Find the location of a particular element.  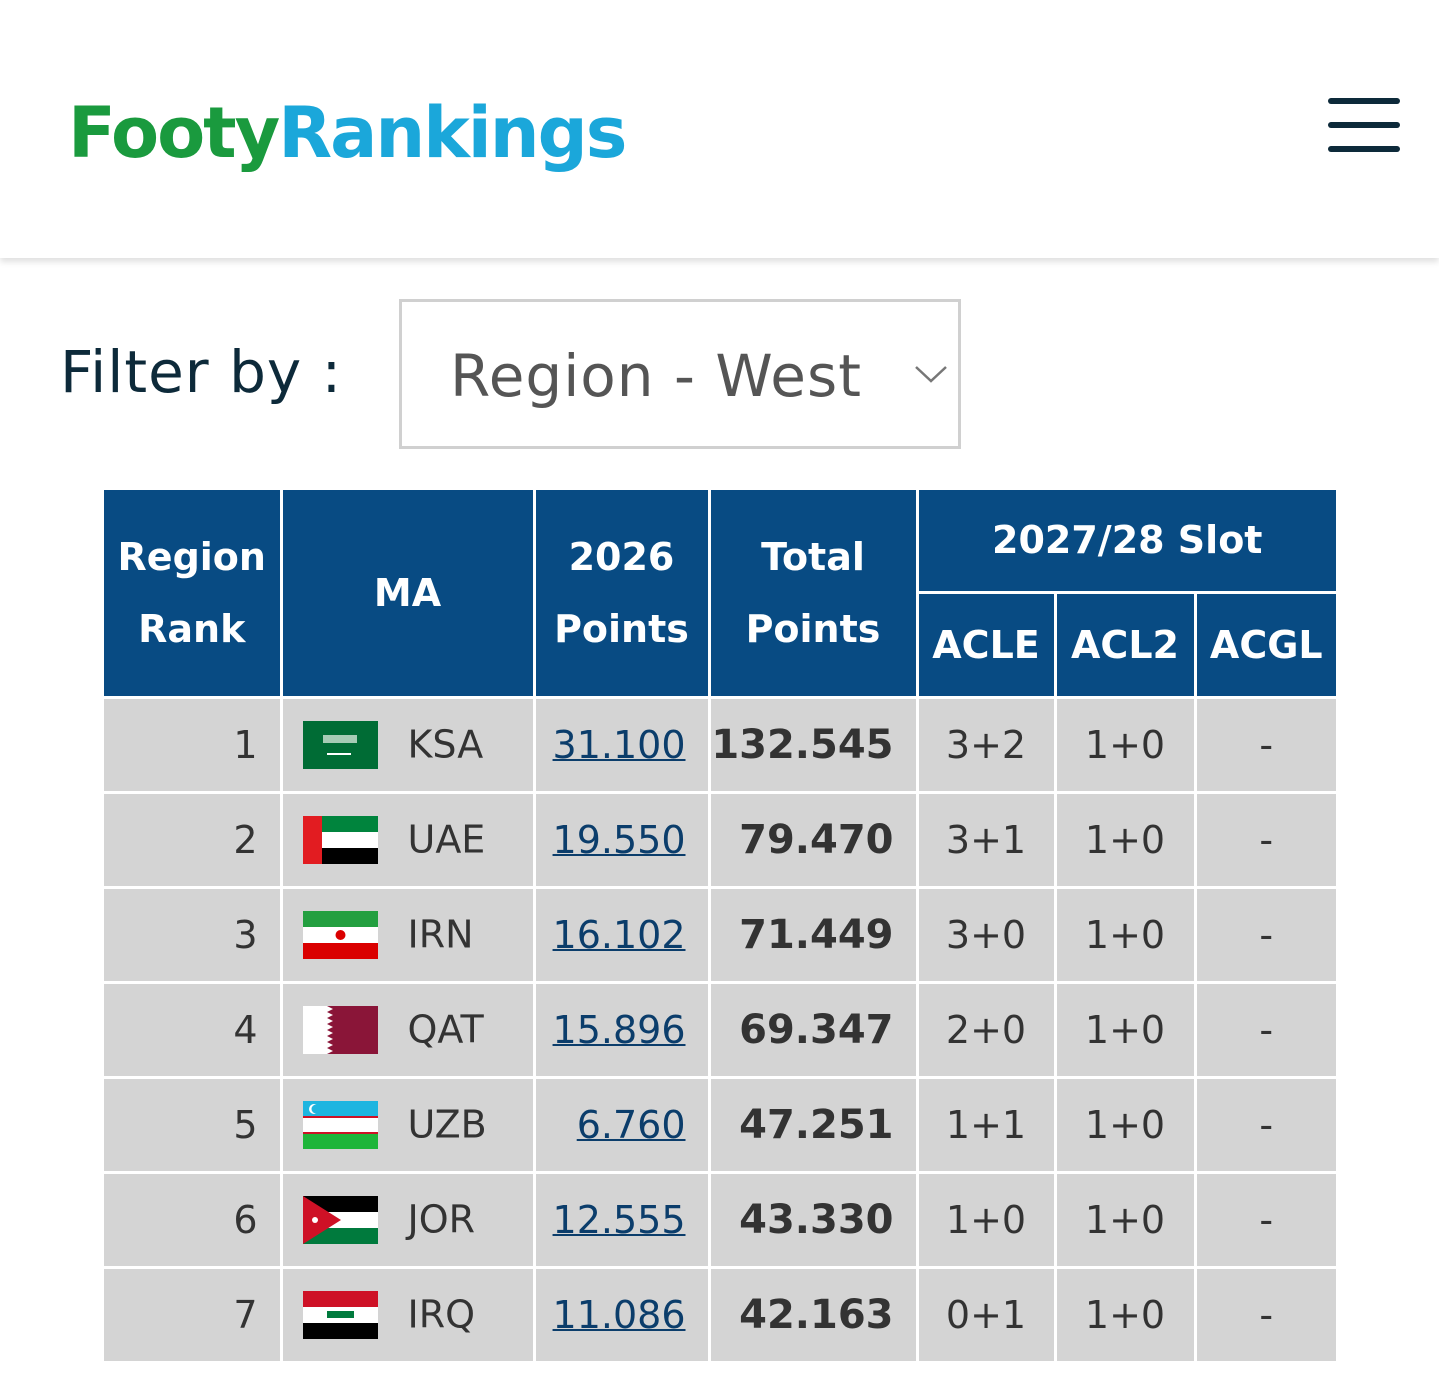

rank-cell: 6 is located at coordinates (193, 1219).